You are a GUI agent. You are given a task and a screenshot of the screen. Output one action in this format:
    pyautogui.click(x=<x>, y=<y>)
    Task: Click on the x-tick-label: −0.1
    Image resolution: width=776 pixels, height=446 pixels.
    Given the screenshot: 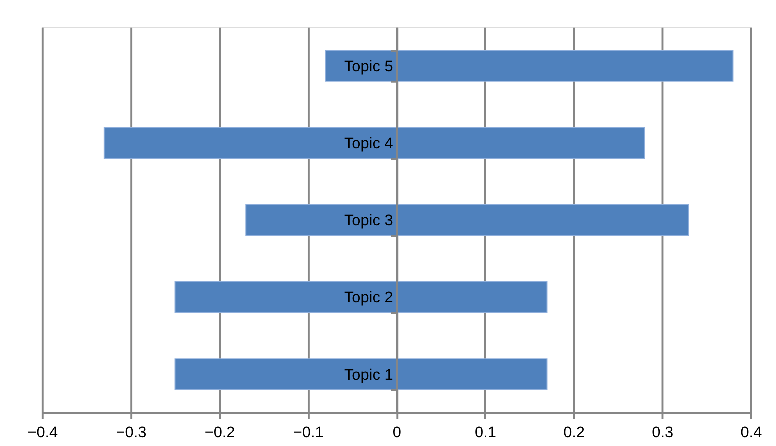 What is the action you would take?
    pyautogui.click(x=308, y=433)
    